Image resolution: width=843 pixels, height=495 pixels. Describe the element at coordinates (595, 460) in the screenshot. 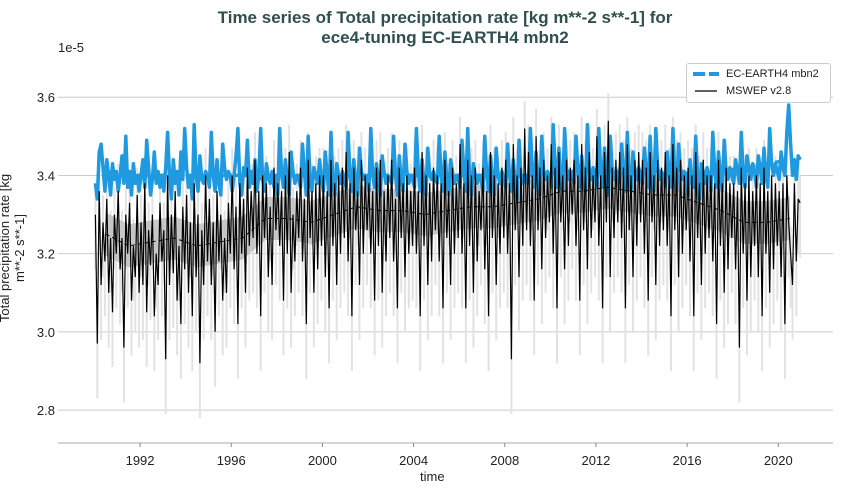

I see `x-tick-label: 2012` at that location.